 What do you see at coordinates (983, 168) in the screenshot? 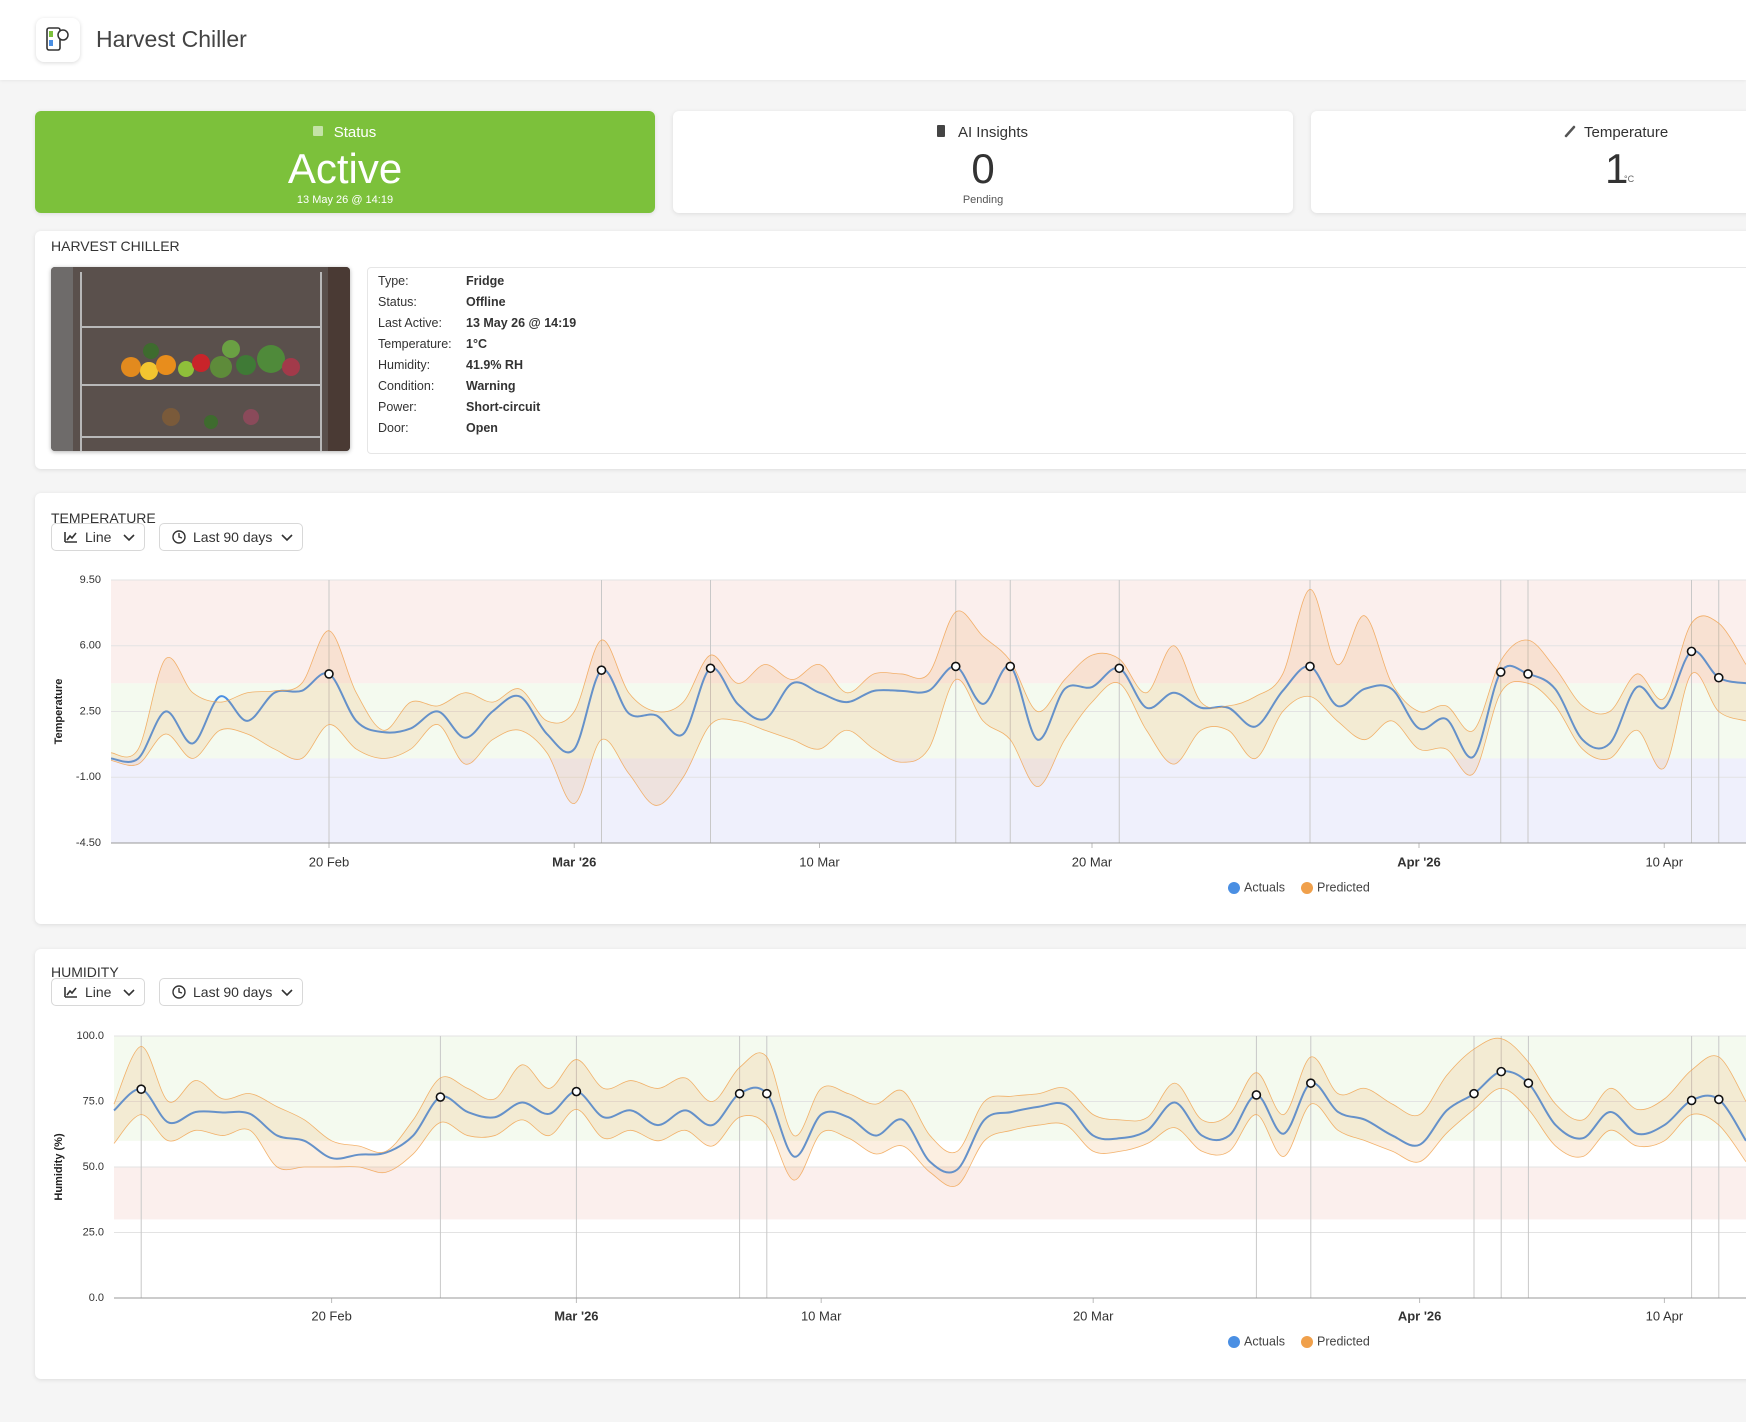
I see `card-value: 0` at bounding box center [983, 168].